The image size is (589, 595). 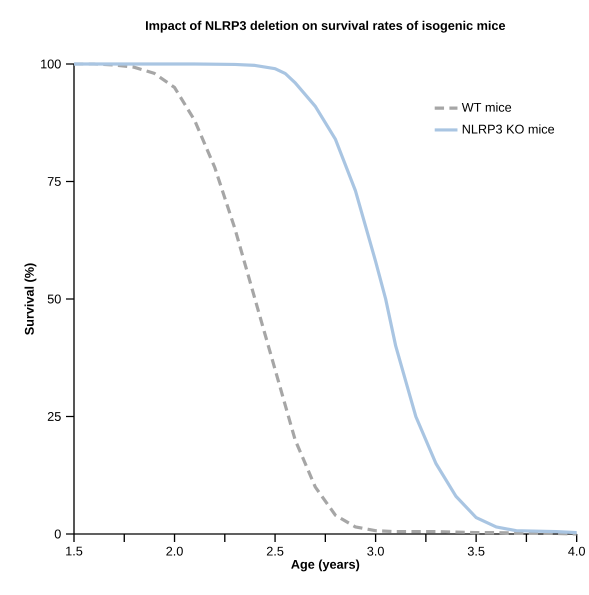 I want to click on x-tick-label: 2.0, so click(x=174, y=551).